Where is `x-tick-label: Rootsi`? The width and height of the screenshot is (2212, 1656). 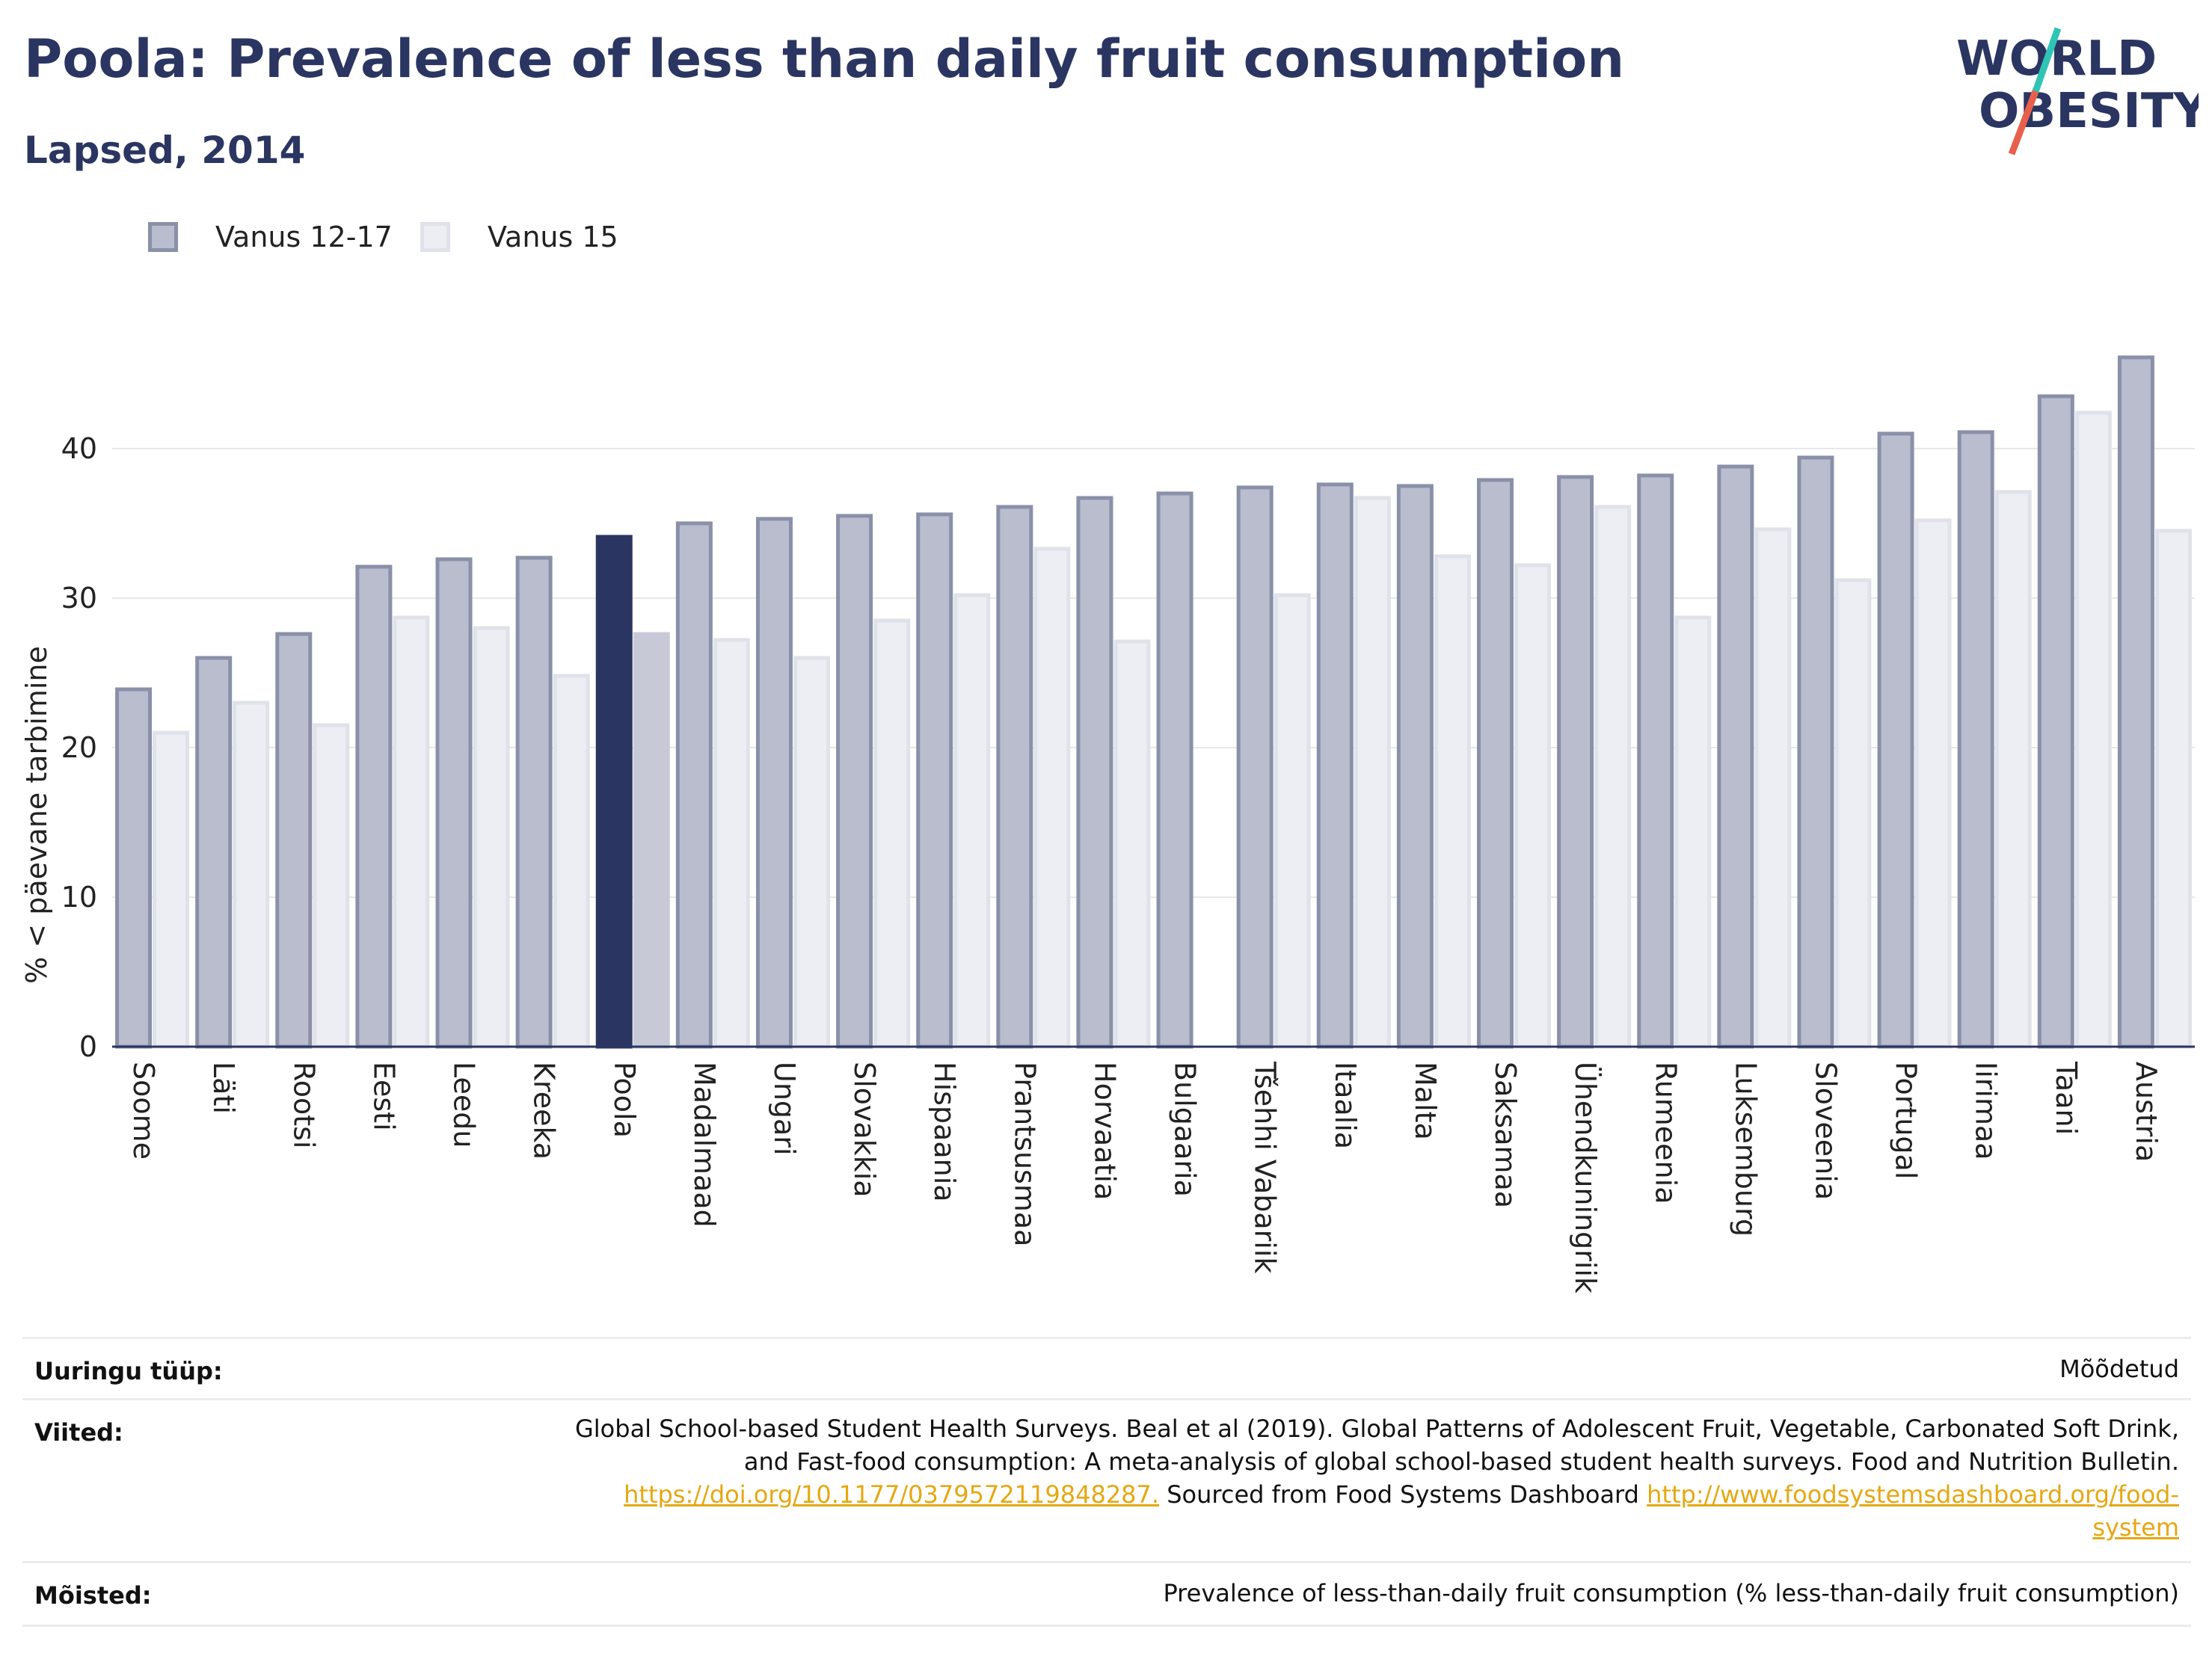
x-tick-label: Rootsi is located at coordinates (303, 1105).